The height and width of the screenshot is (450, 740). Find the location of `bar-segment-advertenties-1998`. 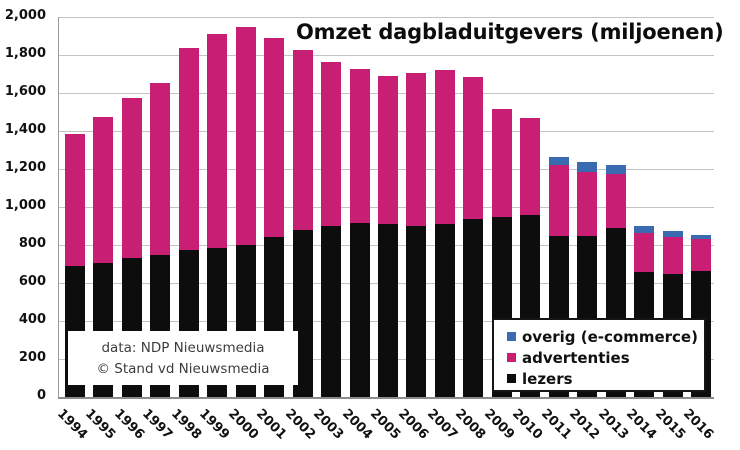

bar-segment-advertenties-1998 is located at coordinates (188, 149).